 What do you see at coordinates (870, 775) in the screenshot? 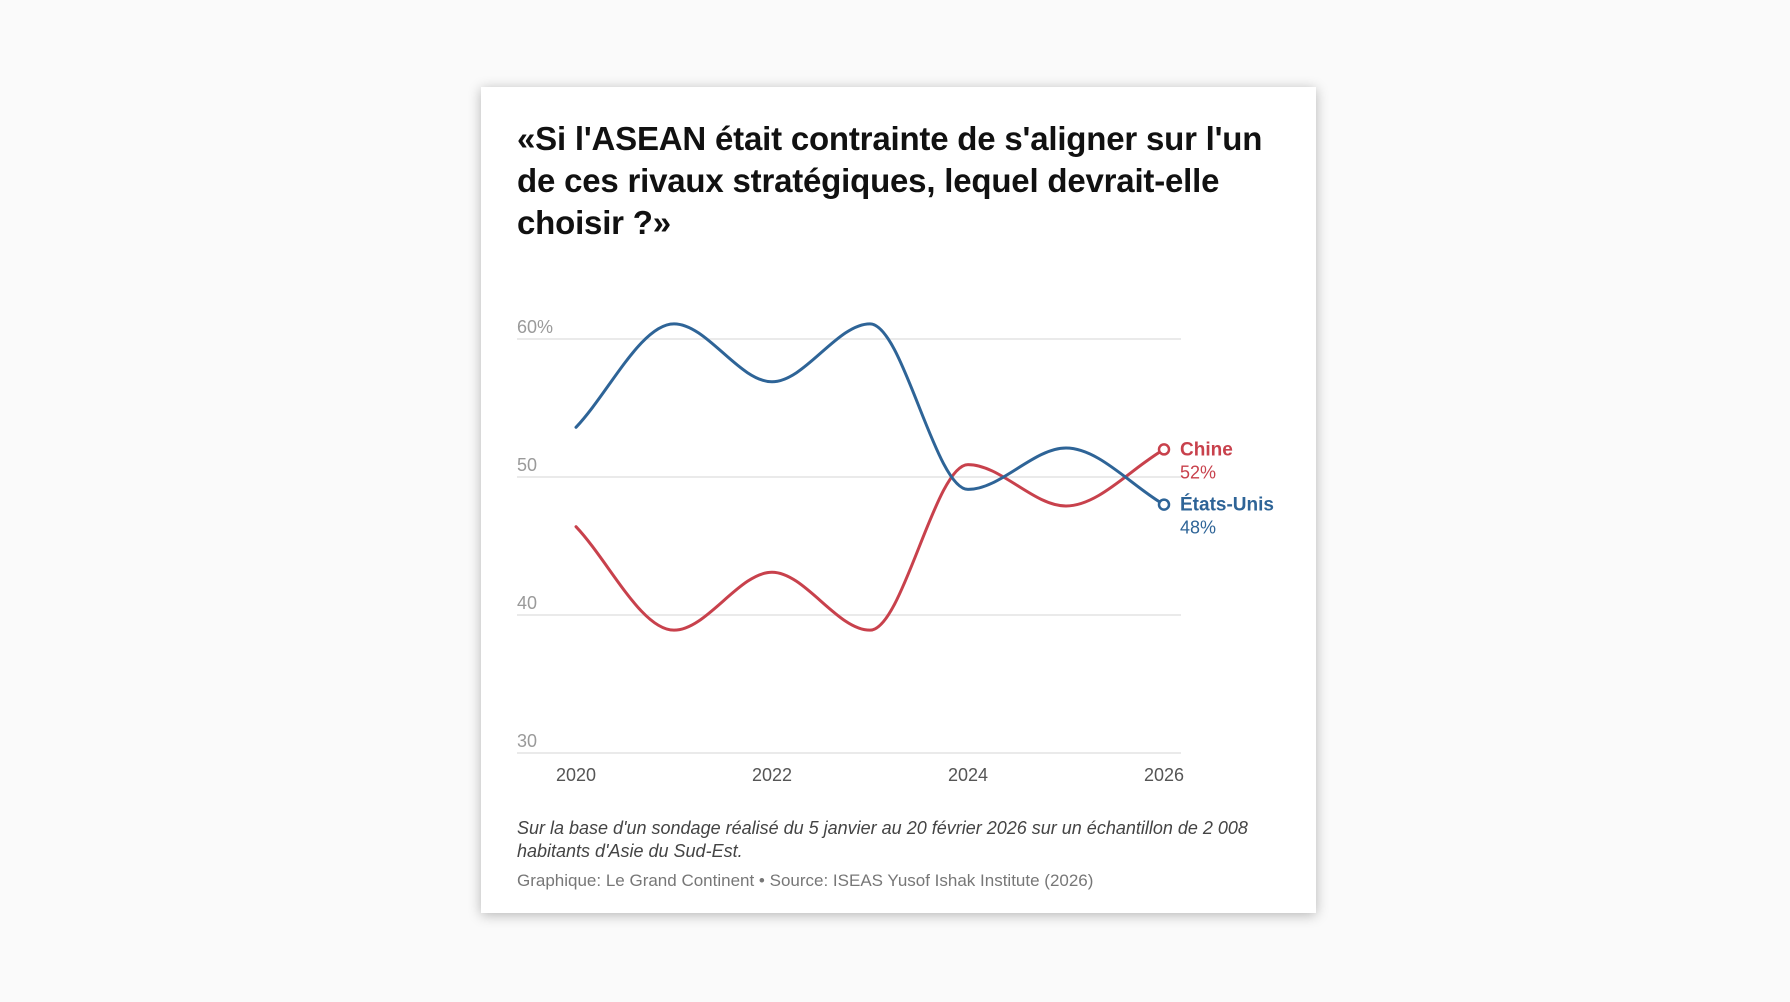
I see `x-axis-ticks: 2020 2022 2024 2026` at bounding box center [870, 775].